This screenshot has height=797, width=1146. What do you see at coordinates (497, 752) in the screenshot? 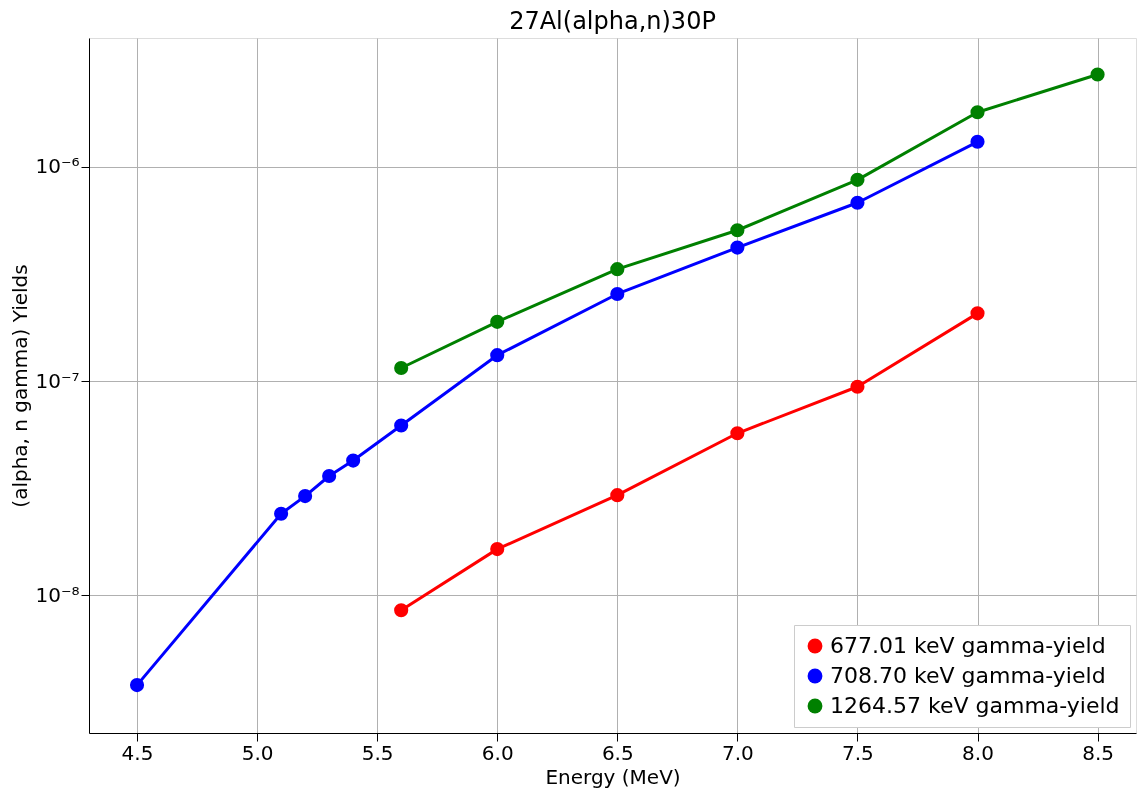
I see `x-tick-label: 6.0` at bounding box center [497, 752].